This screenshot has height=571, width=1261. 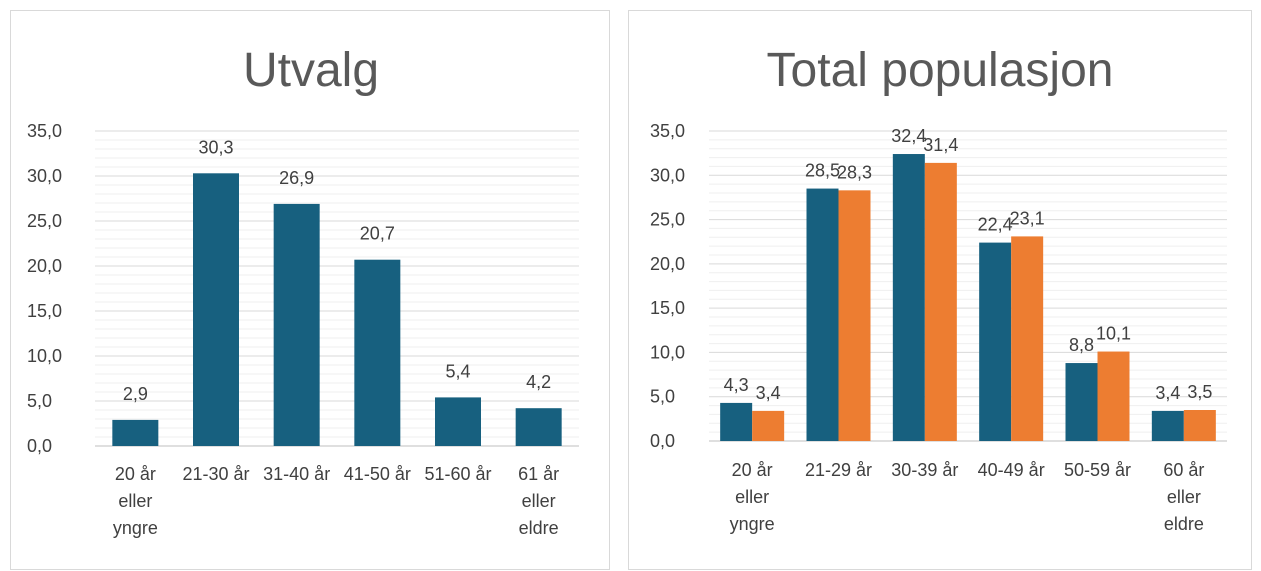 I want to click on data-label: 22,4, so click(x=995, y=225).